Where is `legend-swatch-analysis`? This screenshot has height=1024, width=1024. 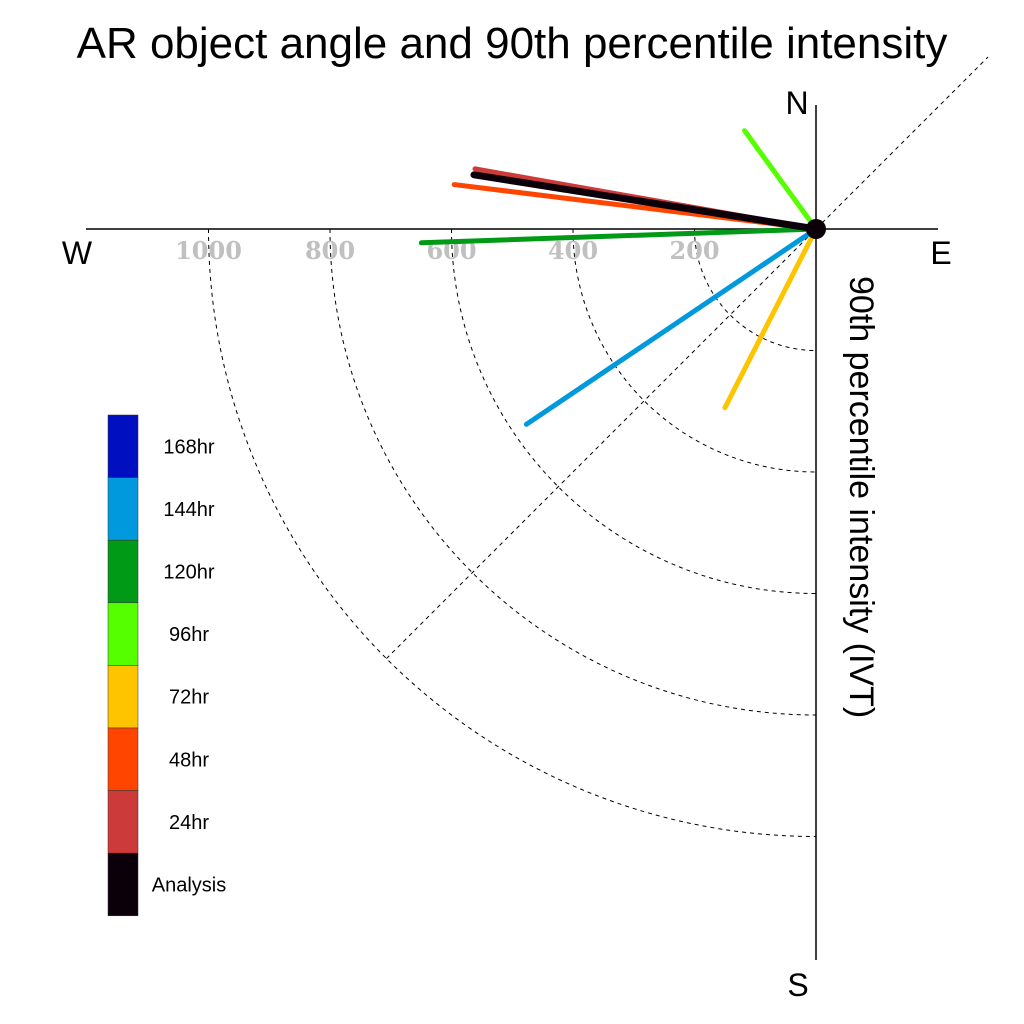
legend-swatch-analysis is located at coordinates (123, 884).